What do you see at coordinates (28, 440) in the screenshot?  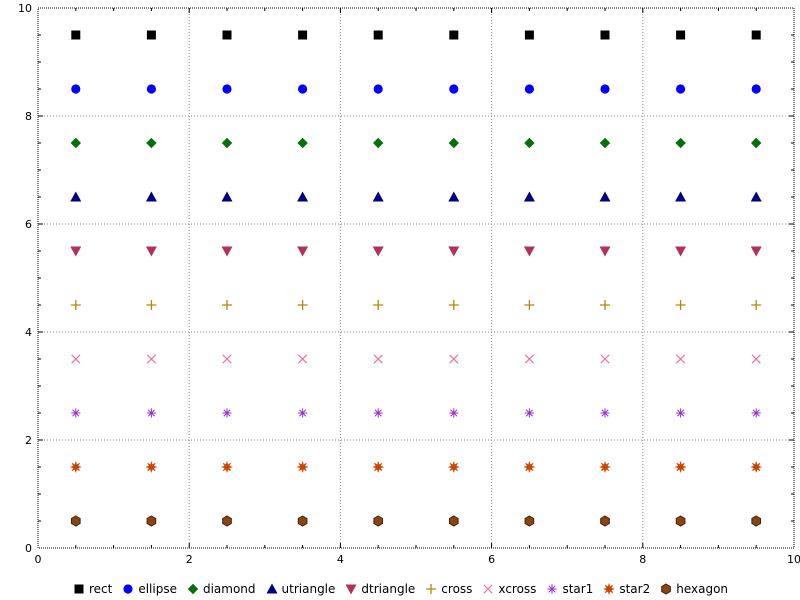 I see `y-axis-tick-label: 2` at bounding box center [28, 440].